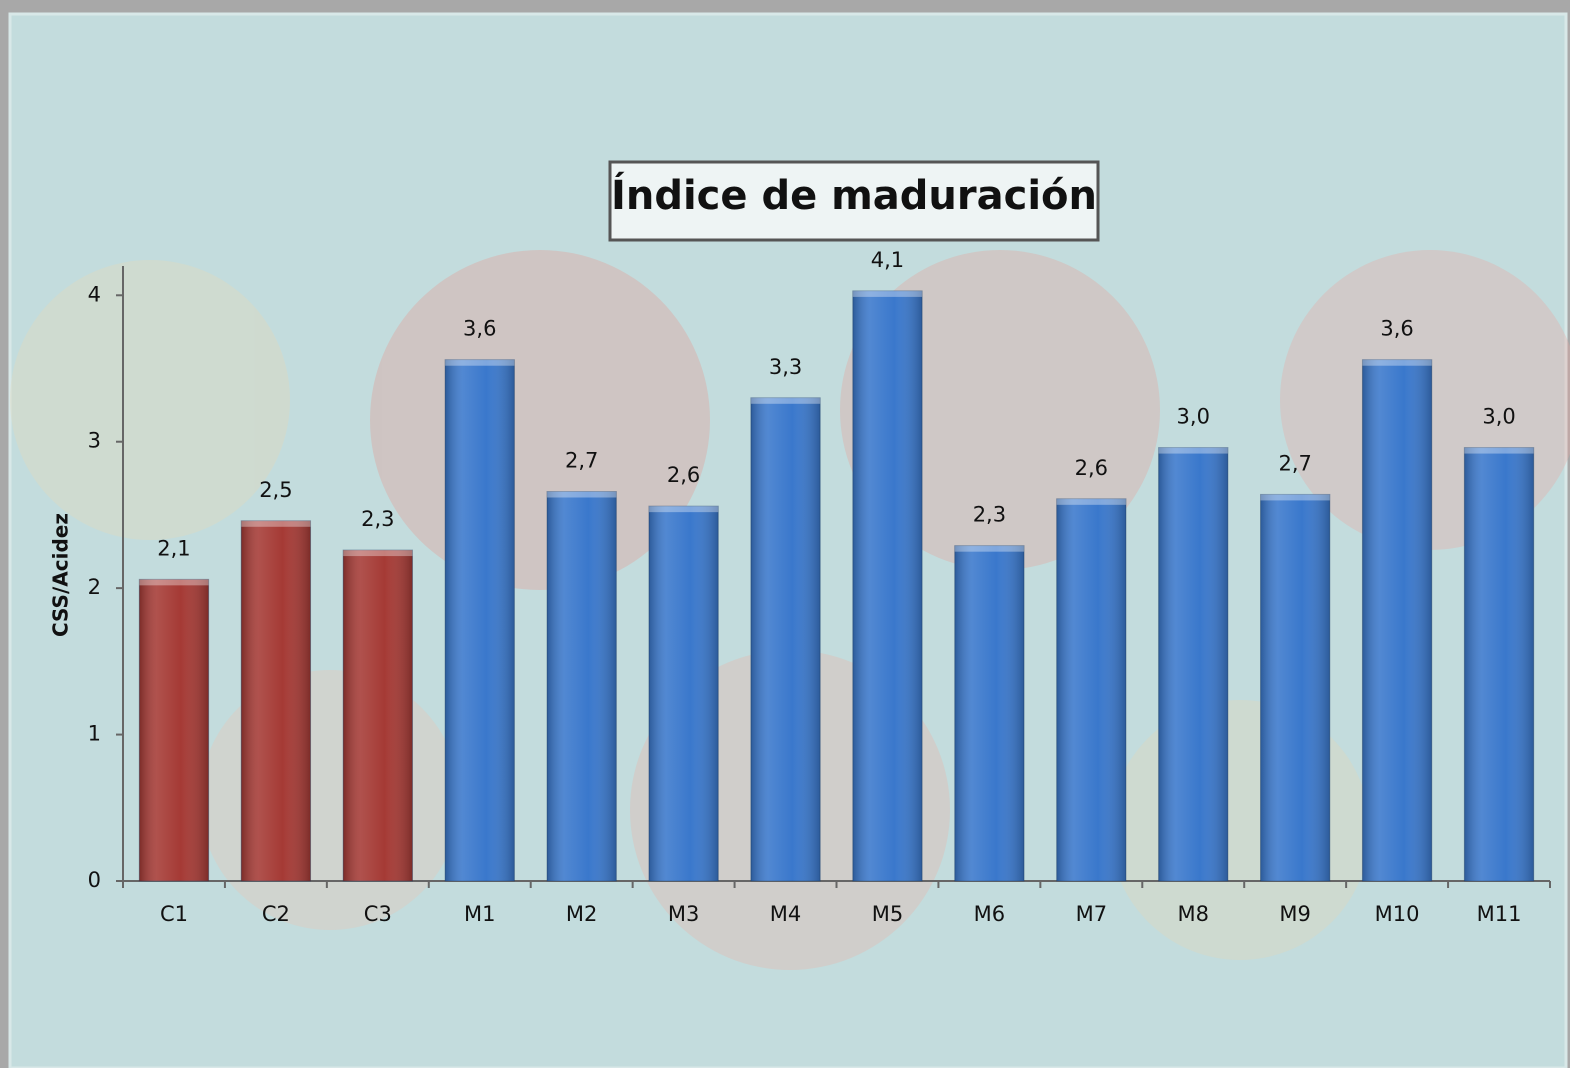 This screenshot has height=1068, width=1570. Describe the element at coordinates (94, 880) in the screenshot. I see `y-tick-label: 0` at that location.